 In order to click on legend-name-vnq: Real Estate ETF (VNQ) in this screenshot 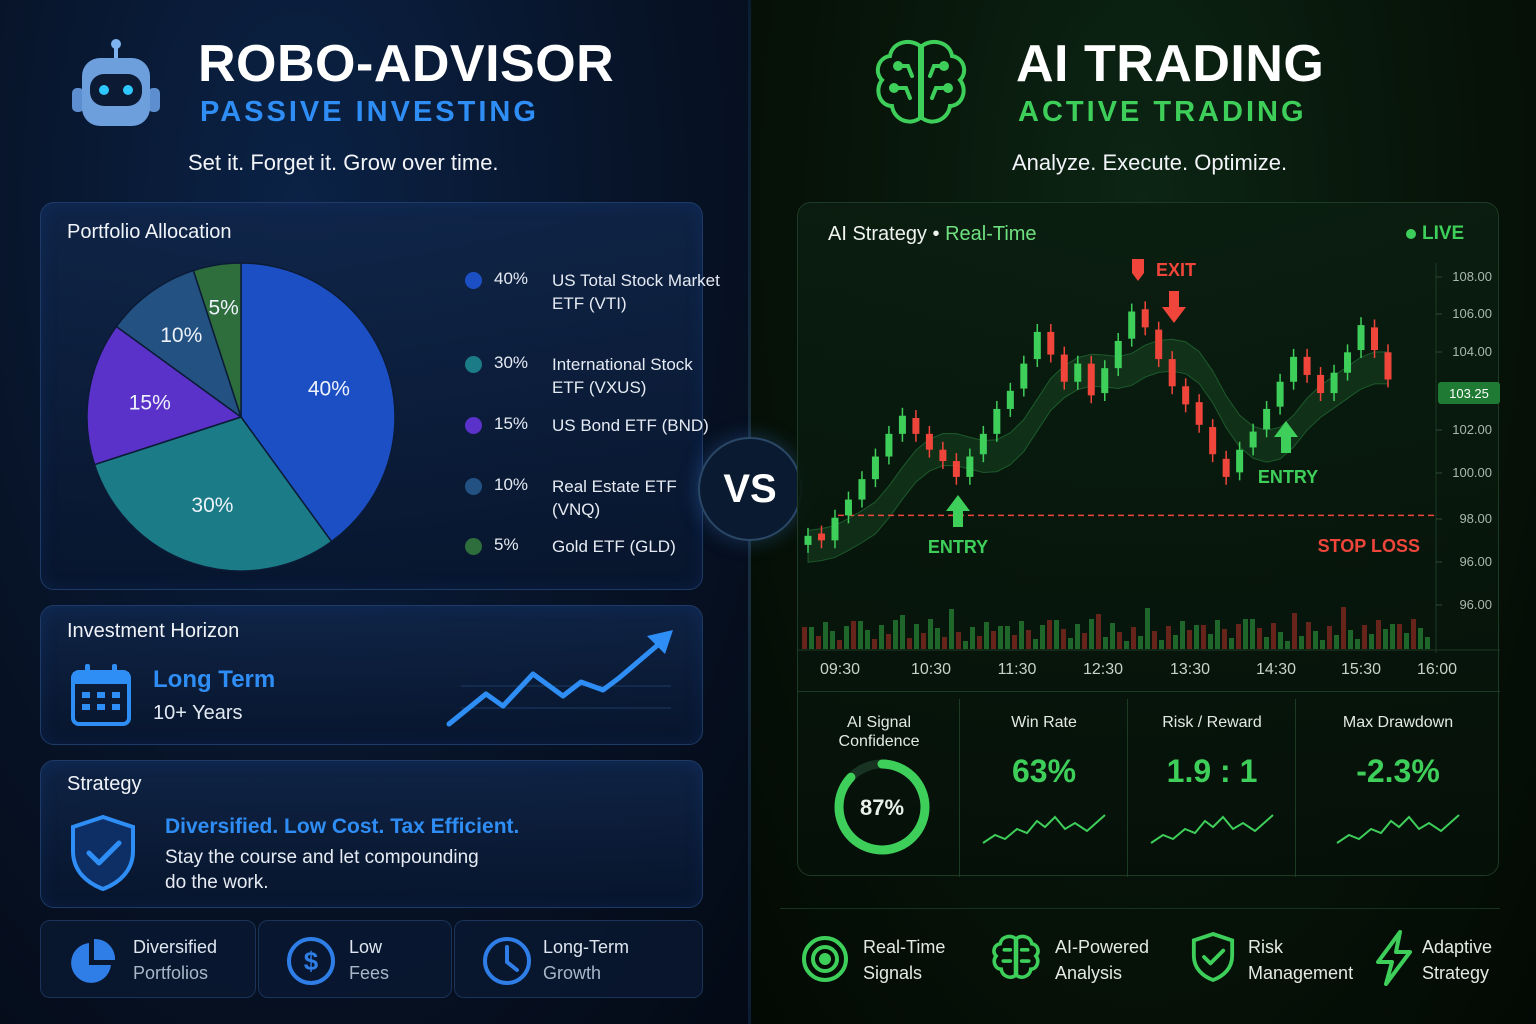, I will do `click(614, 498)`.